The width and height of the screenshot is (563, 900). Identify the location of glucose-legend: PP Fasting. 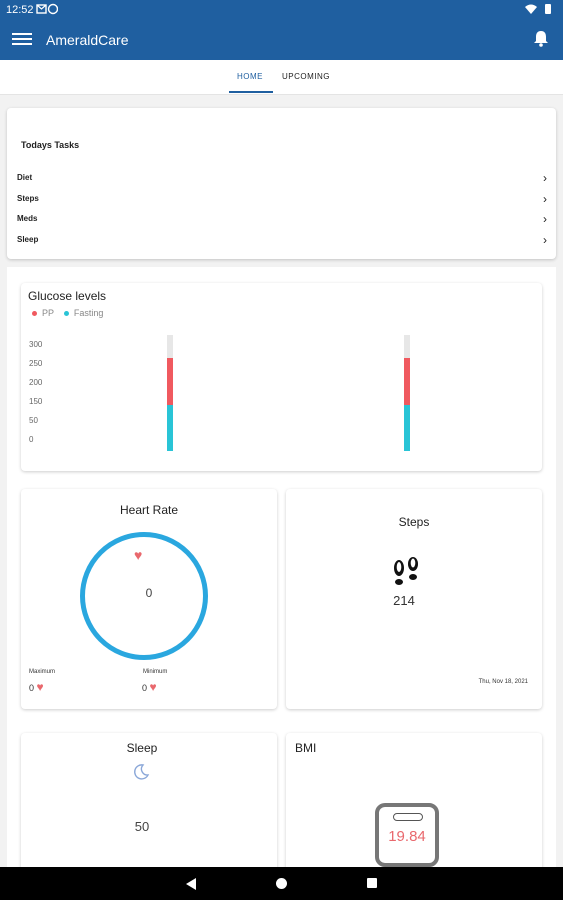
(67, 313).